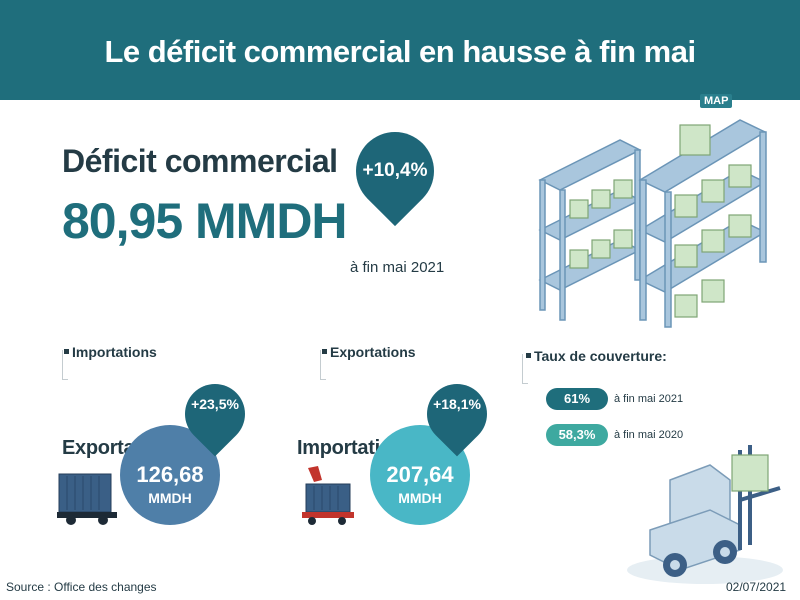 The image size is (800, 600). Describe the element at coordinates (200, 161) in the screenshot. I see `deficit-label: Déficit commercial` at that location.